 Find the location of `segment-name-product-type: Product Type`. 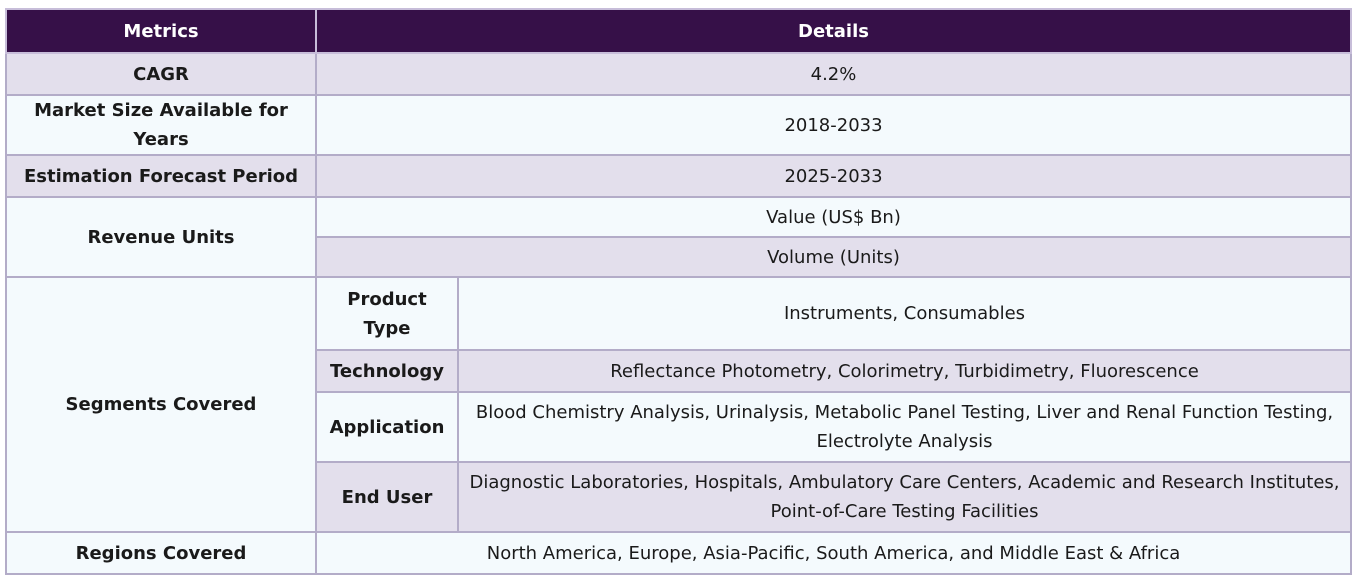

segment-name-product-type: Product Type is located at coordinates (387, 313).